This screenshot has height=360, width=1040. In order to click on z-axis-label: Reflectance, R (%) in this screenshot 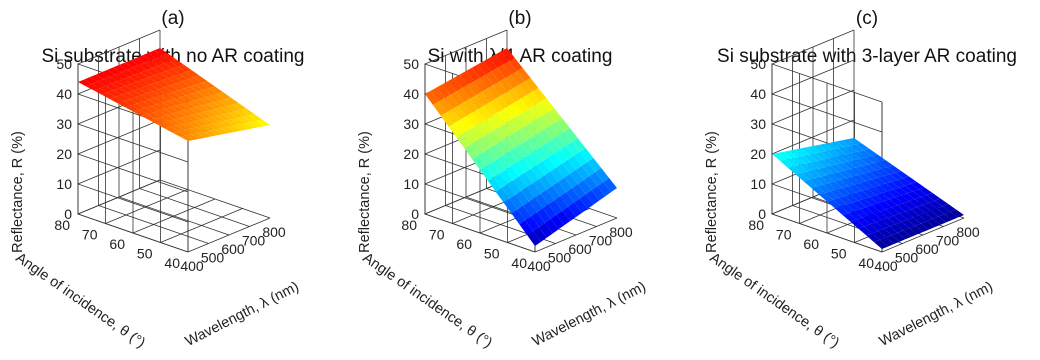, I will do `click(365, 192)`.